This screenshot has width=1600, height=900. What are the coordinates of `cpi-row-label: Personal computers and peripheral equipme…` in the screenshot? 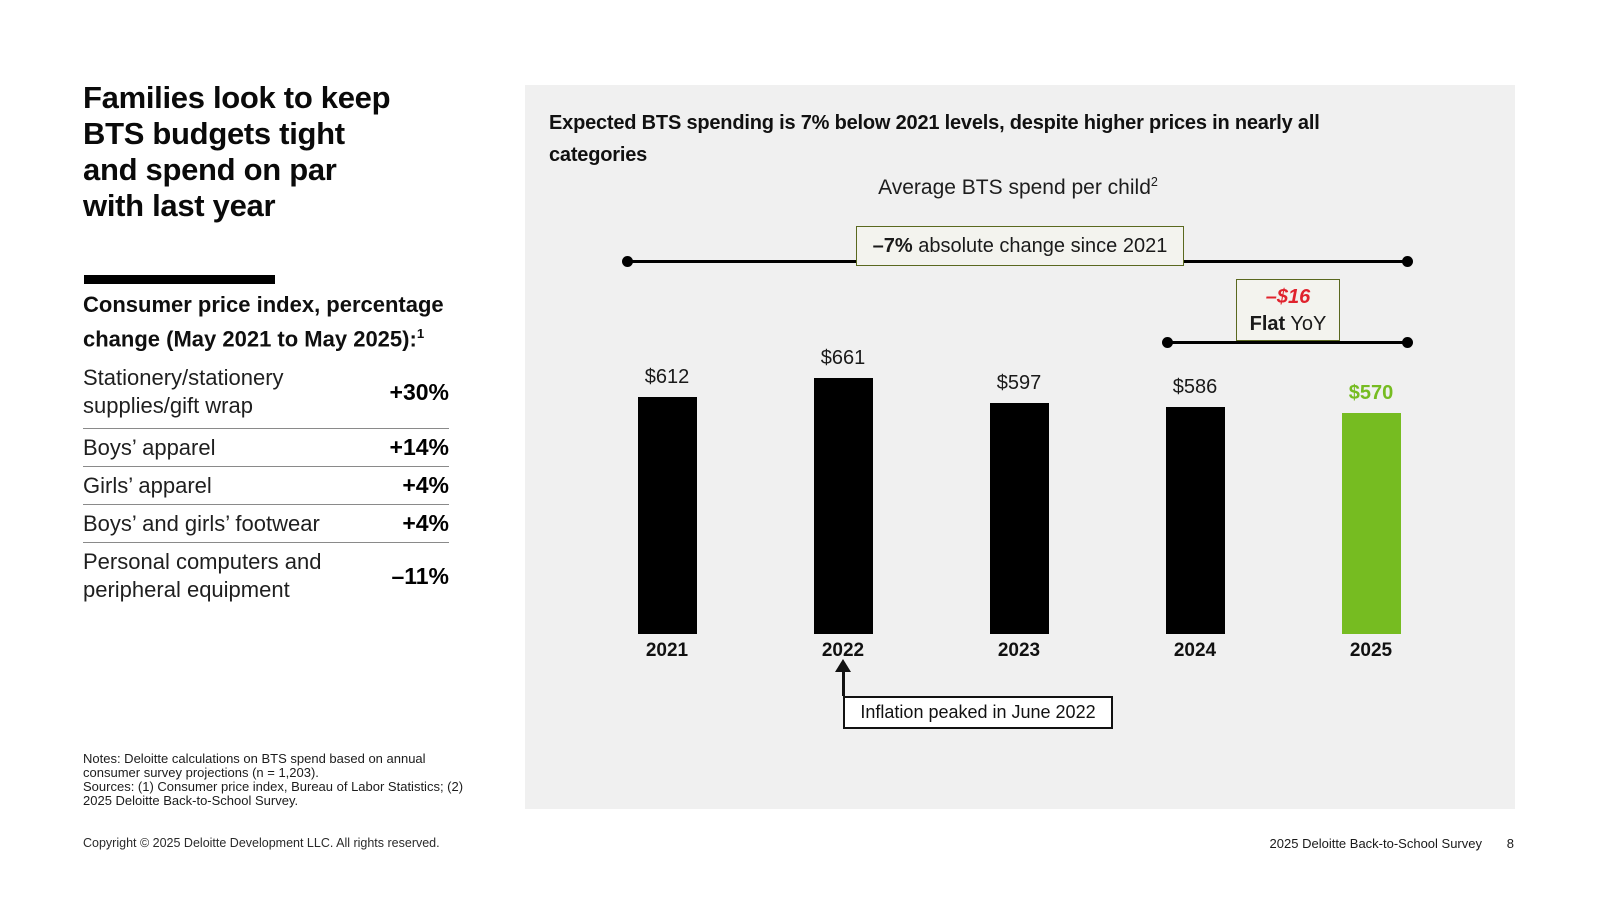 It's located at (202, 575).